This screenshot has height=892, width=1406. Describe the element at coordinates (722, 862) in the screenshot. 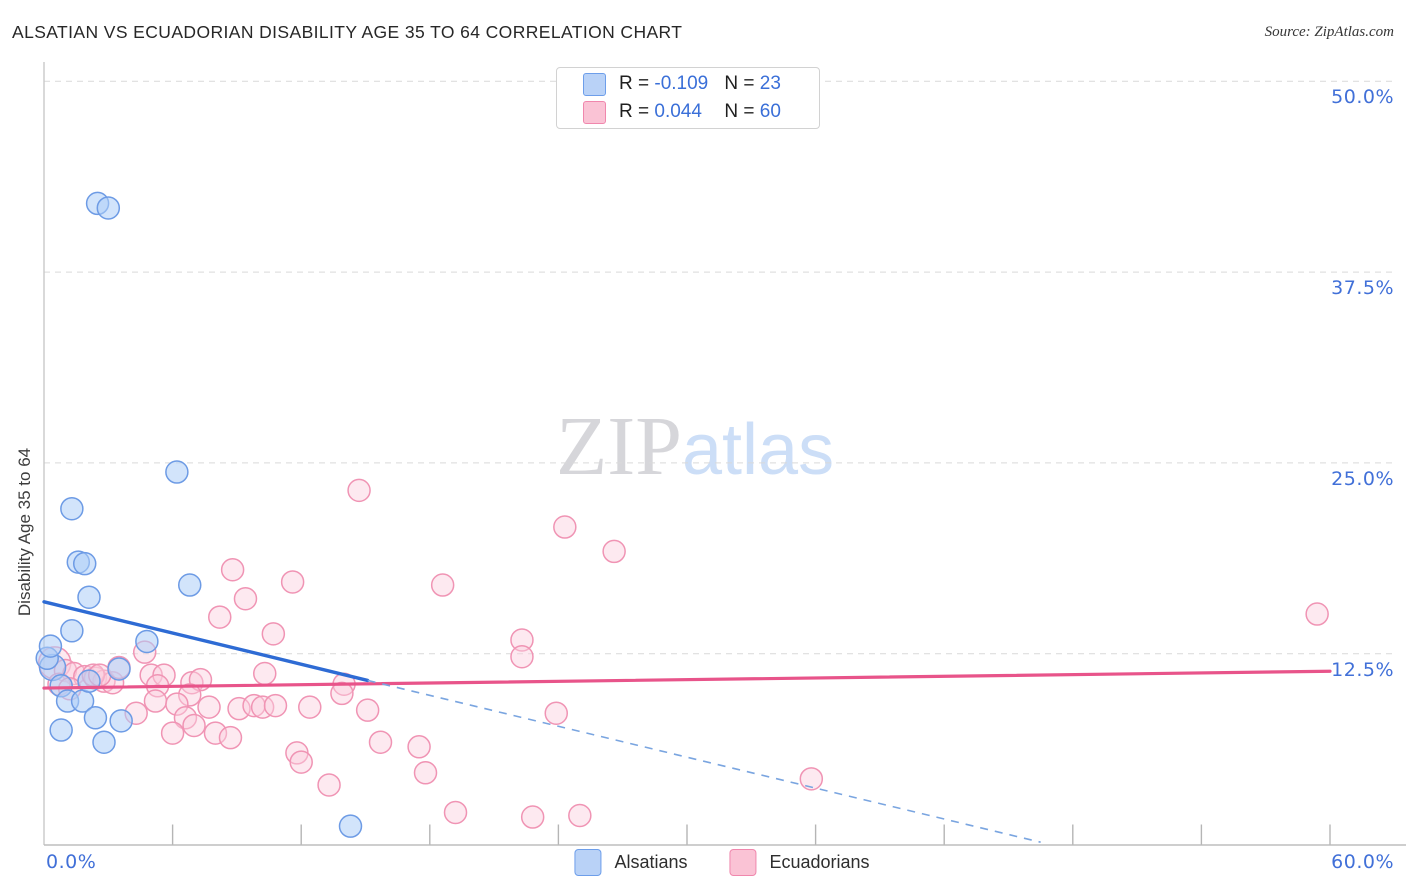

I see `bottom-legend: Alsatians Ecuadorians` at that location.